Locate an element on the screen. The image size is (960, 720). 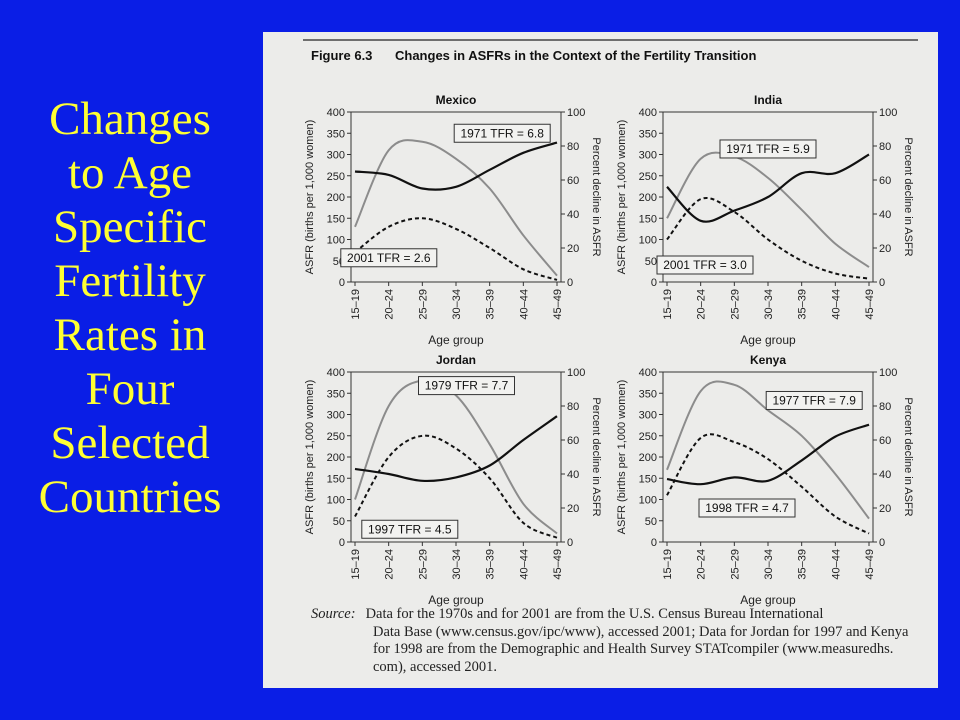
chart-title: Jordan is located at coordinates (456, 360).